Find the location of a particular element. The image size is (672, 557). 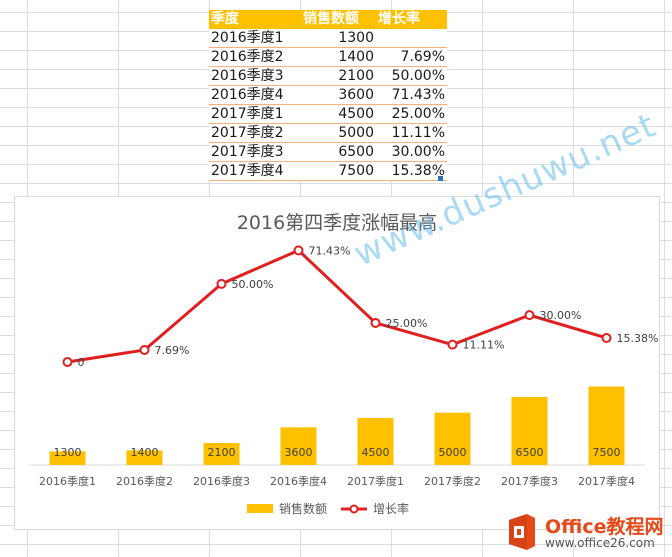

table-cell: 2017季度2 is located at coordinates (255, 133).